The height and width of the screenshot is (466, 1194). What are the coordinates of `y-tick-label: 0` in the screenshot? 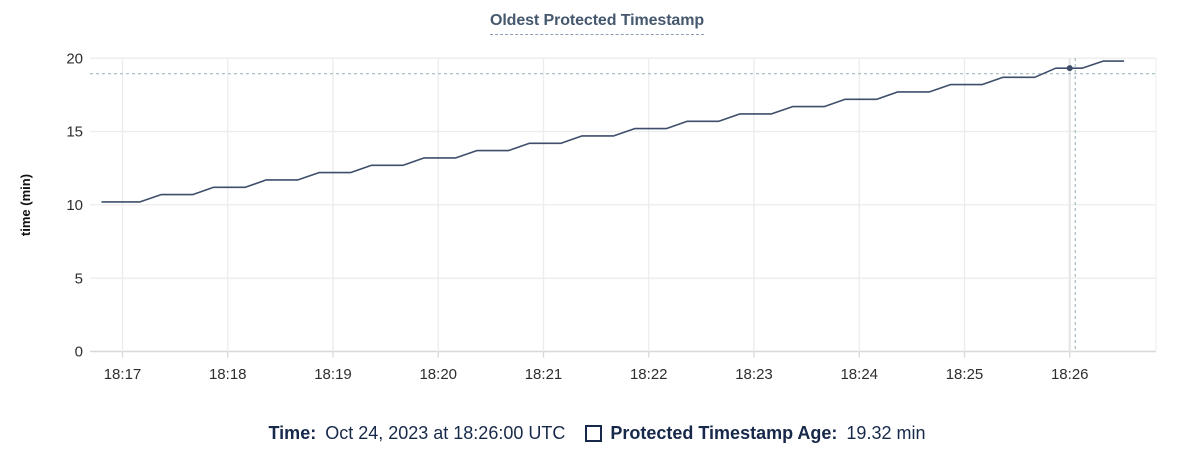 It's located at (79, 352).